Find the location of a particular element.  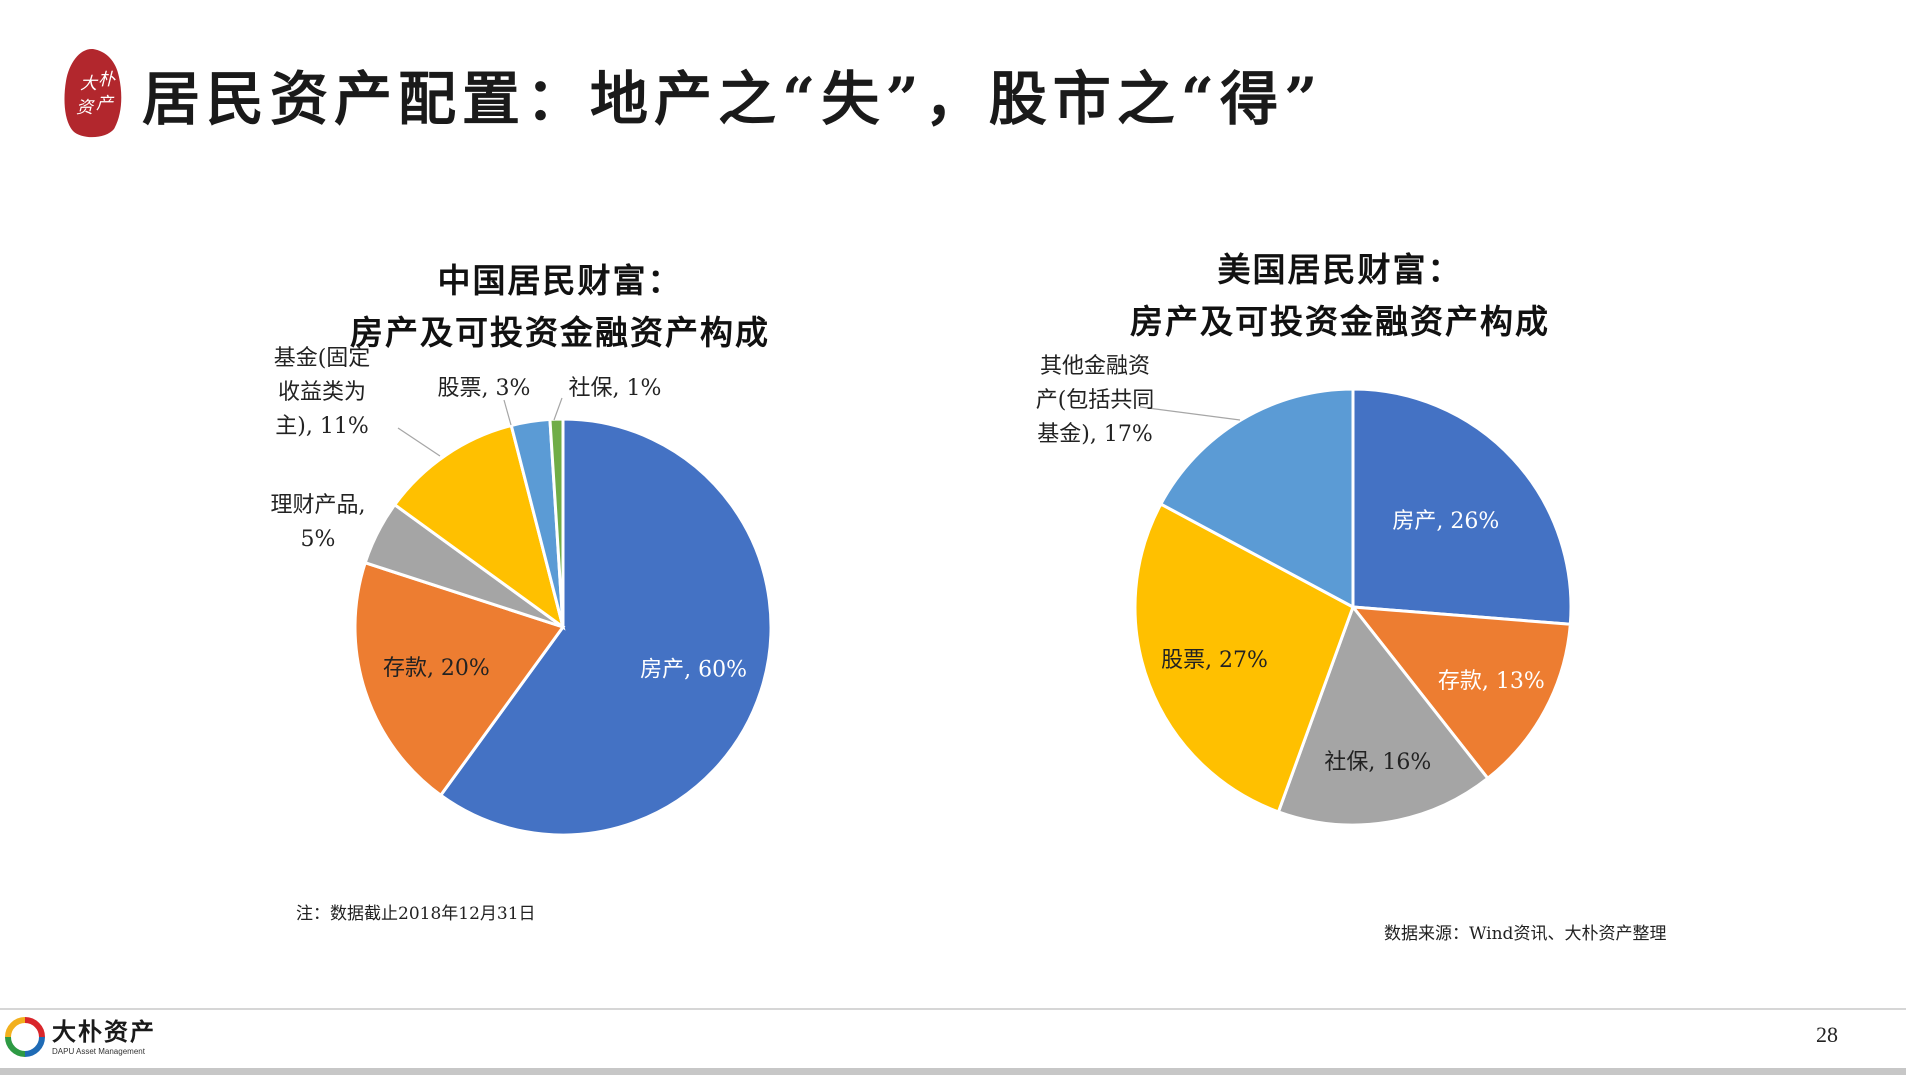

us-slice-label-3: 股票, 27% is located at coordinates (1214, 660).